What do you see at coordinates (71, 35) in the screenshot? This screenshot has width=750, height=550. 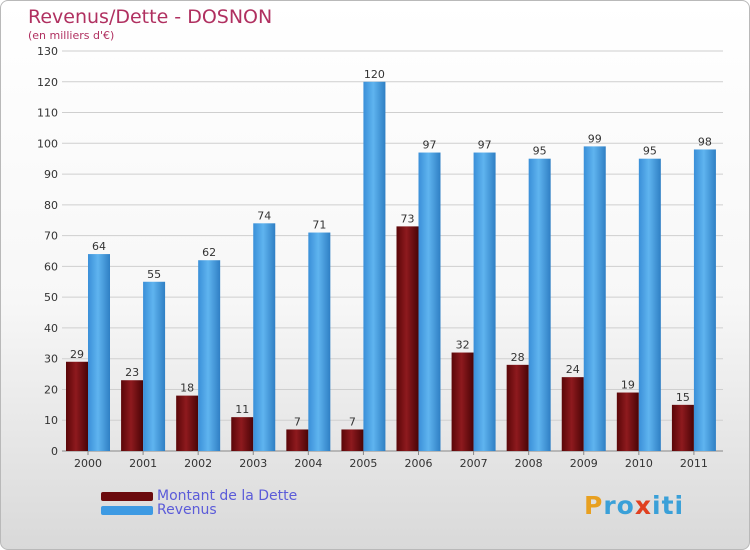 I see `chart-subtitle: (en milliers d'€)` at bounding box center [71, 35].